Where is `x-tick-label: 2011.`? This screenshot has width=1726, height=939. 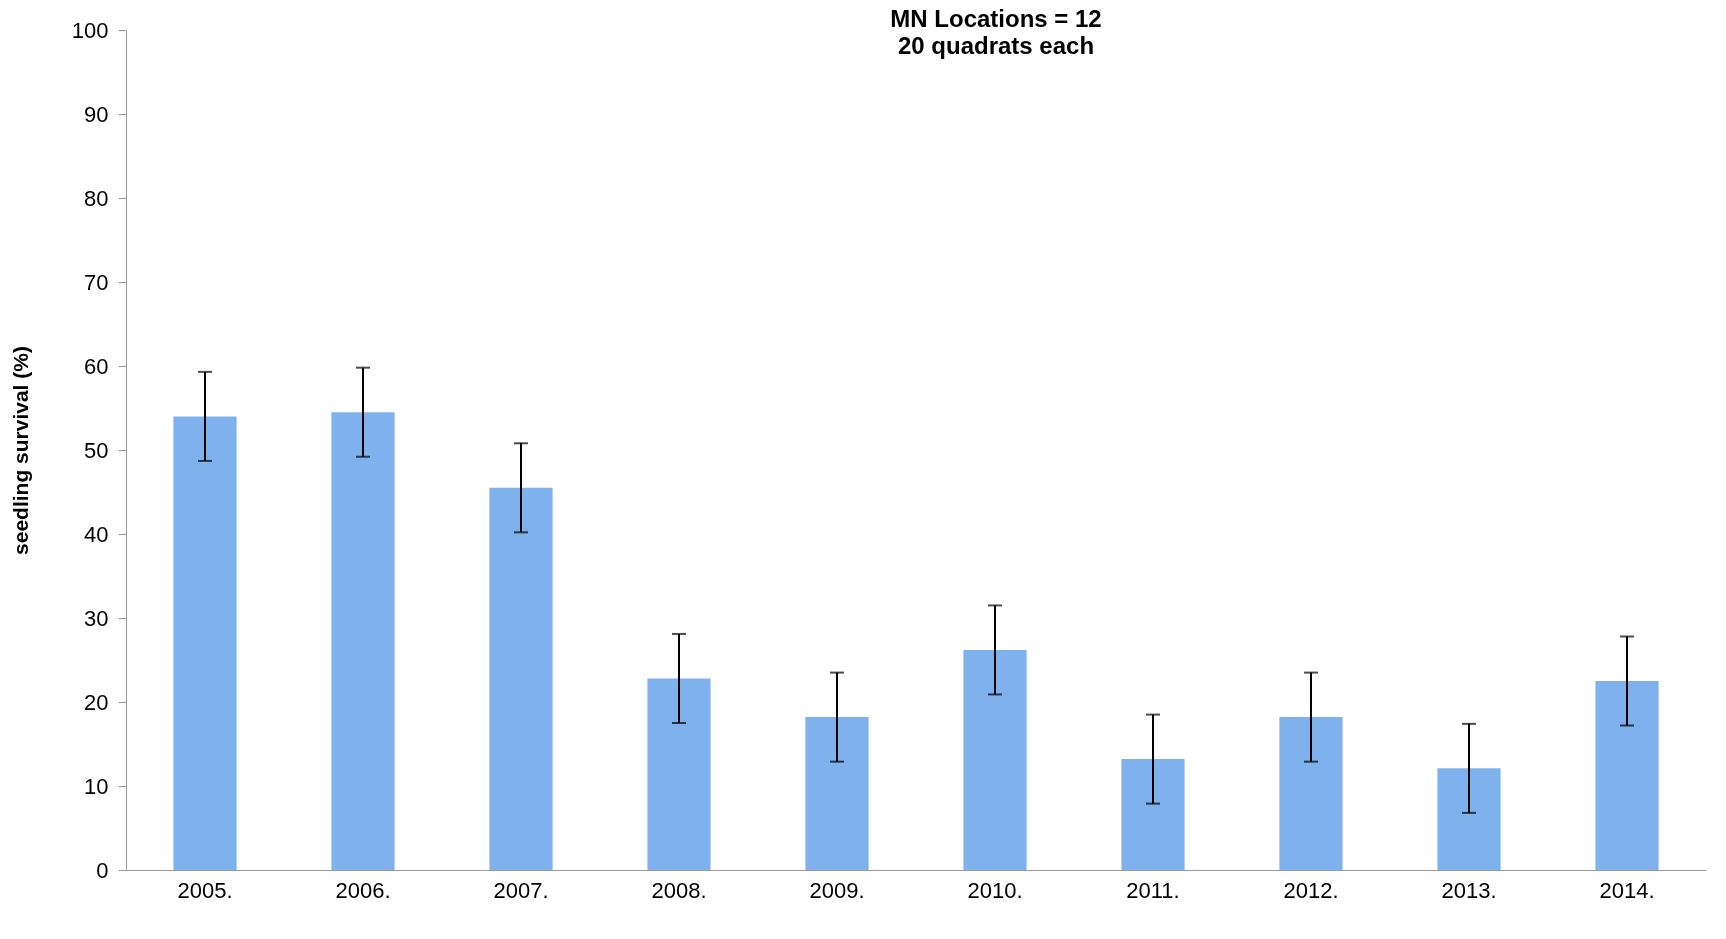
x-tick-label: 2011. is located at coordinates (1153, 890).